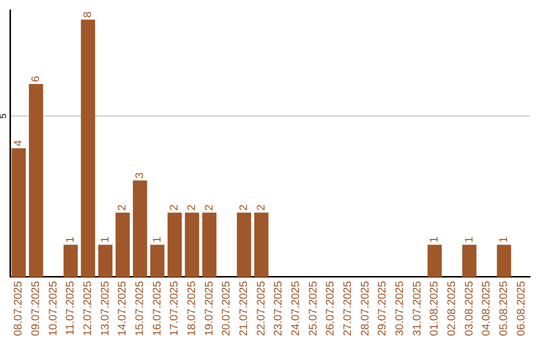  What do you see at coordinates (157, 308) in the screenshot?
I see `x-tick-label: 16.07.2025` at bounding box center [157, 308].